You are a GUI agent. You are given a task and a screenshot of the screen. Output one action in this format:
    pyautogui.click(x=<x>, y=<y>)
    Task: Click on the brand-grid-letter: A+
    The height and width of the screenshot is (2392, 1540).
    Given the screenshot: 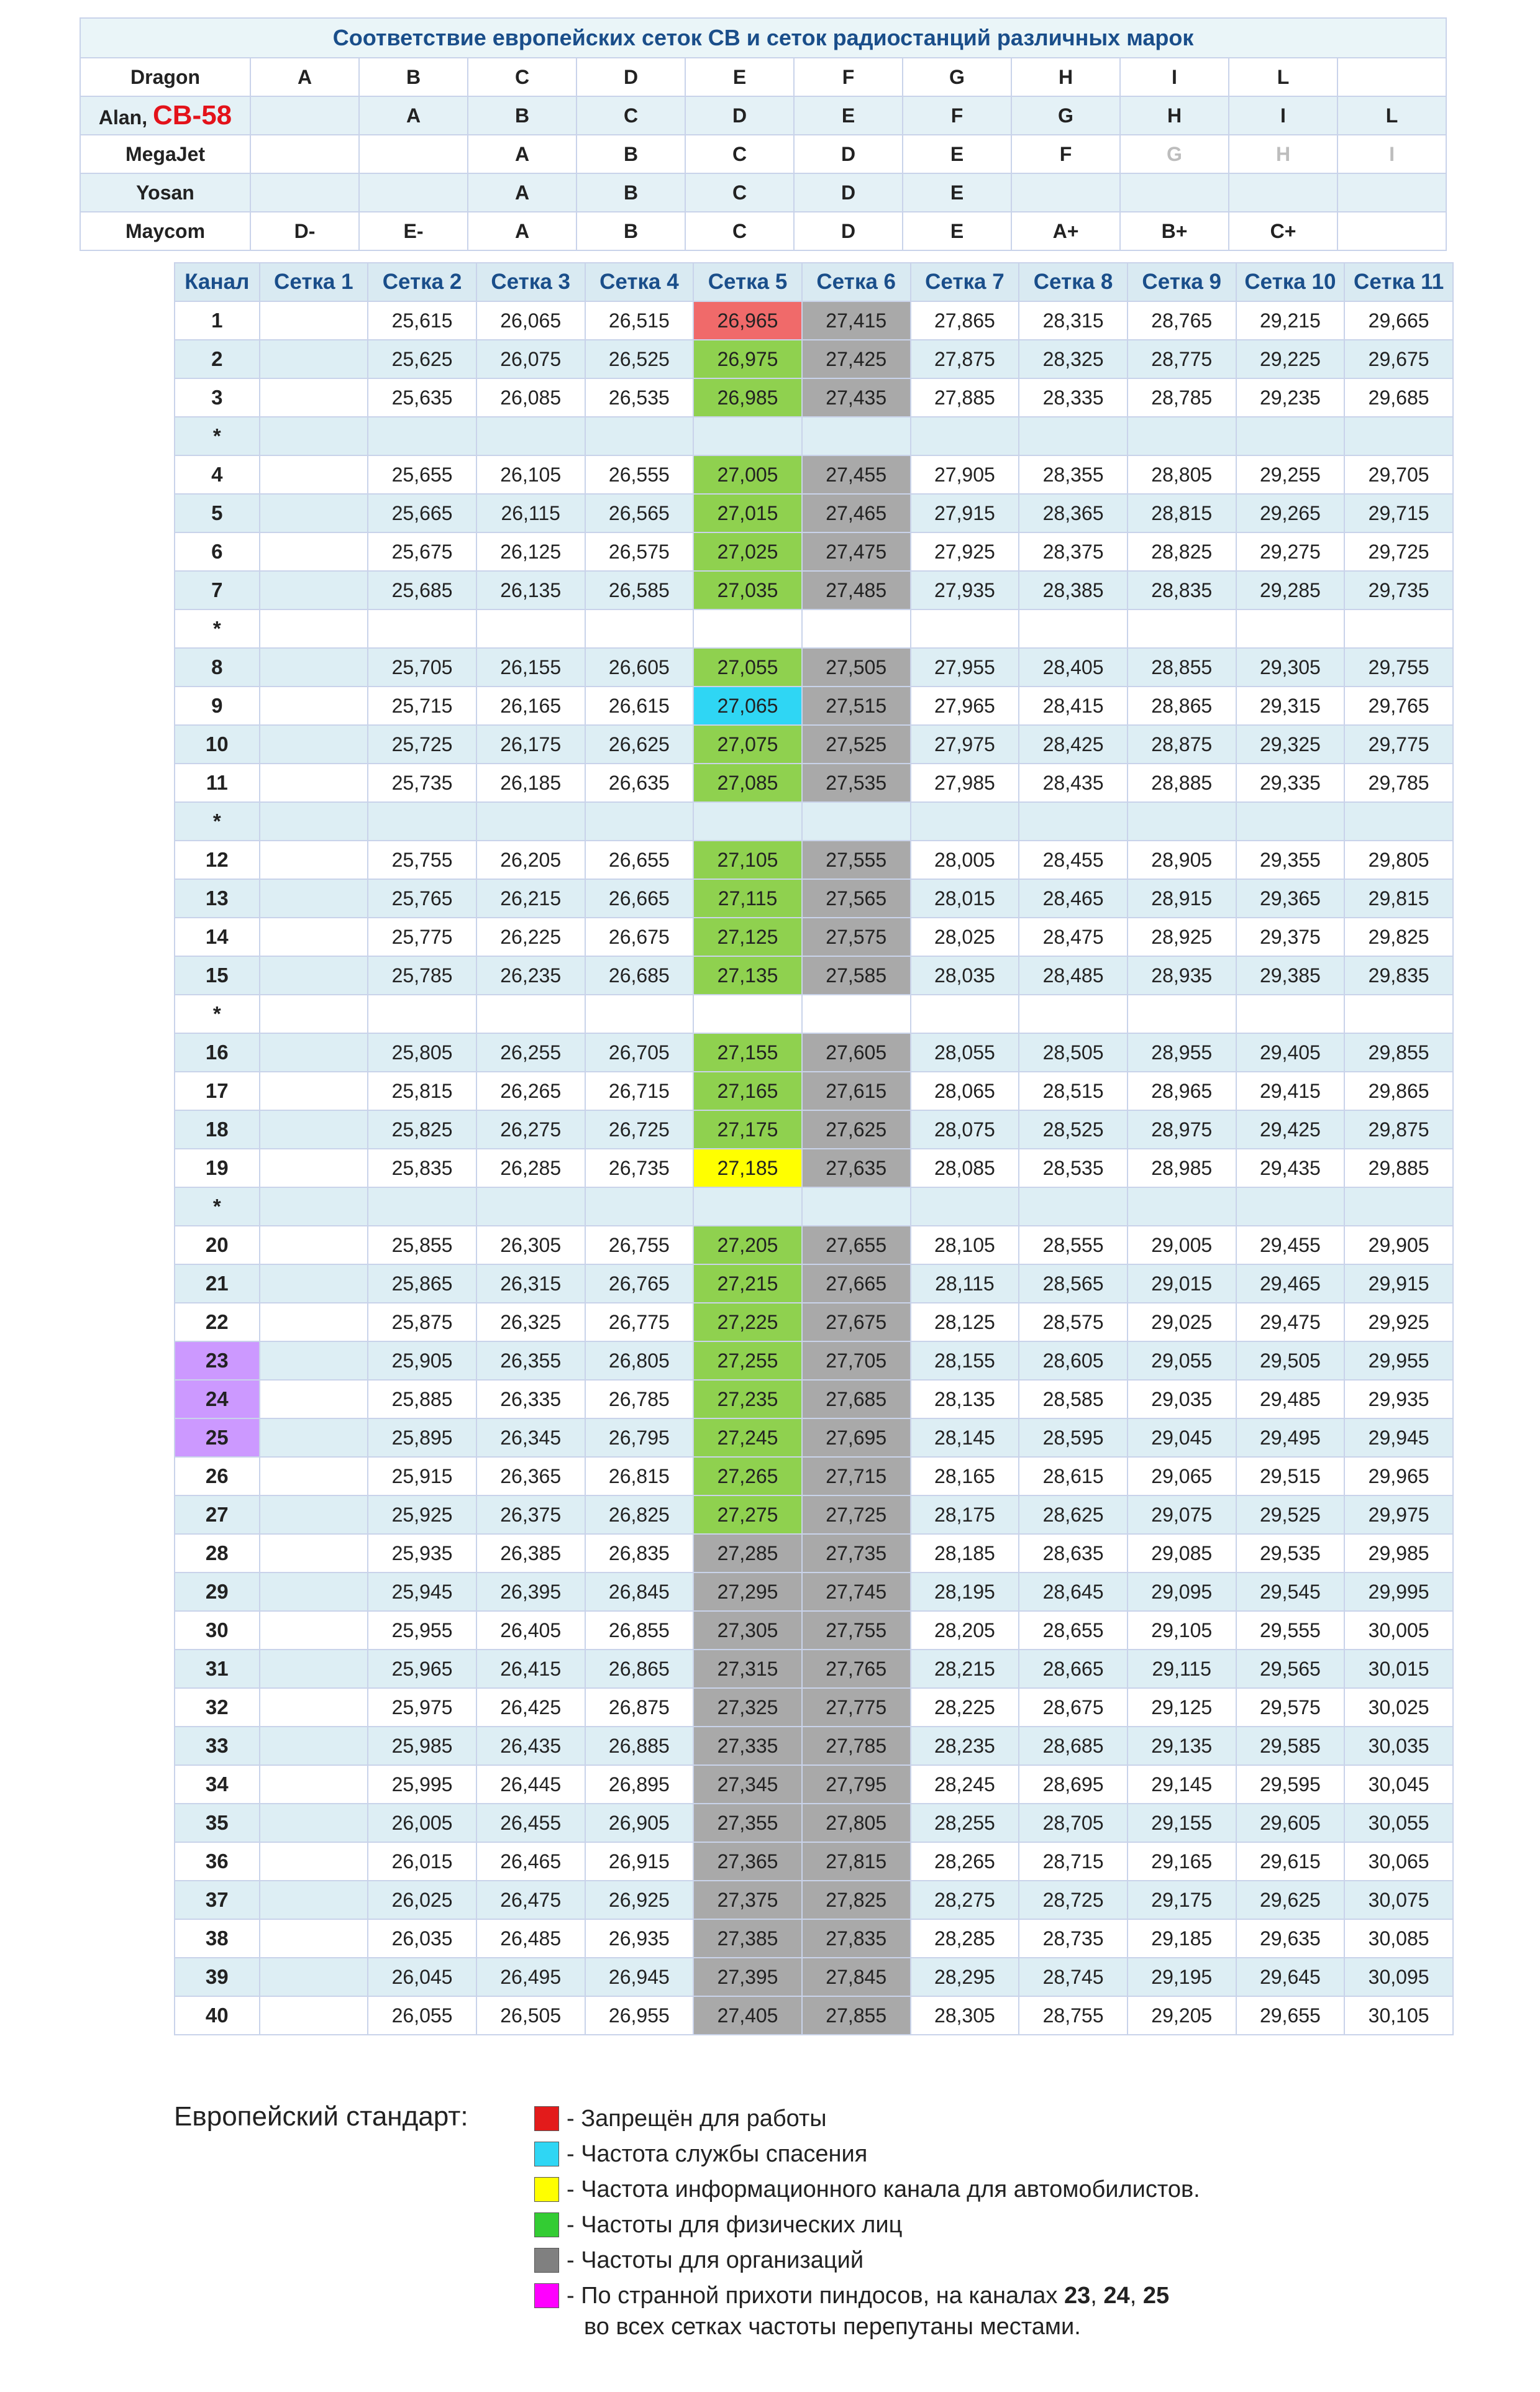 What is the action you would take?
    pyautogui.click(x=1066, y=231)
    